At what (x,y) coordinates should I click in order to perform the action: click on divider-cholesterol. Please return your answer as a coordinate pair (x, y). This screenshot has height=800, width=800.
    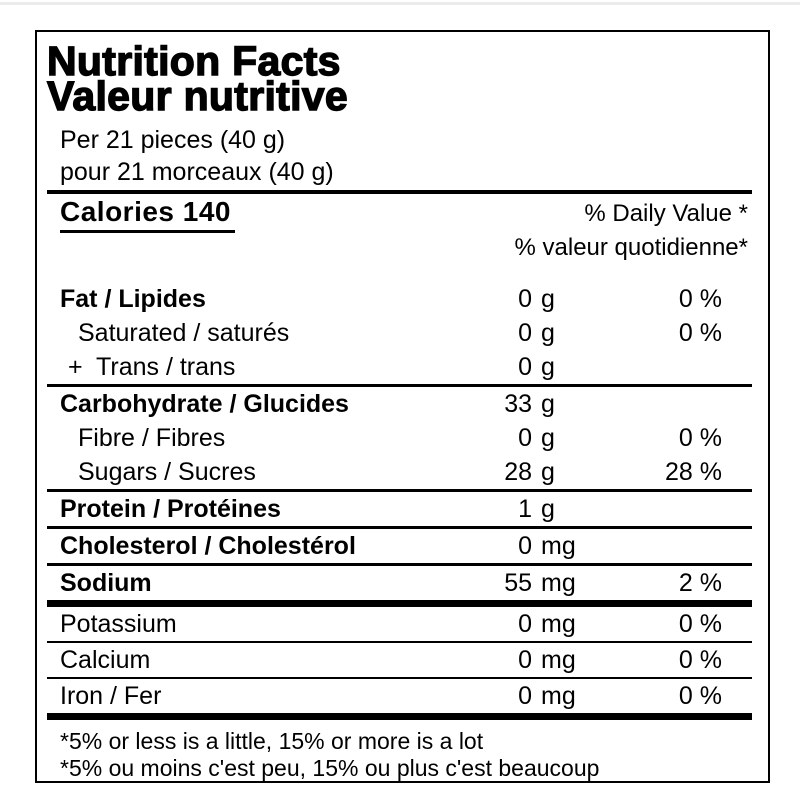
    Looking at the image, I should click on (399, 564).